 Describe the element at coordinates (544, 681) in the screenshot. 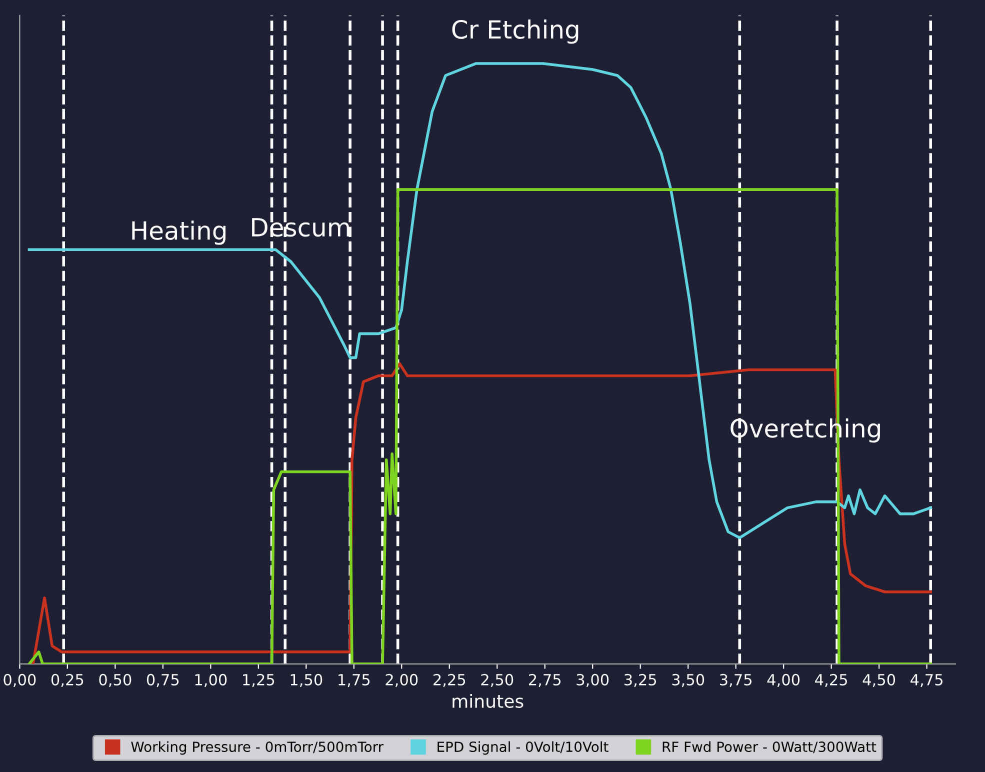

I see `x-tick-label: 2,75` at that location.